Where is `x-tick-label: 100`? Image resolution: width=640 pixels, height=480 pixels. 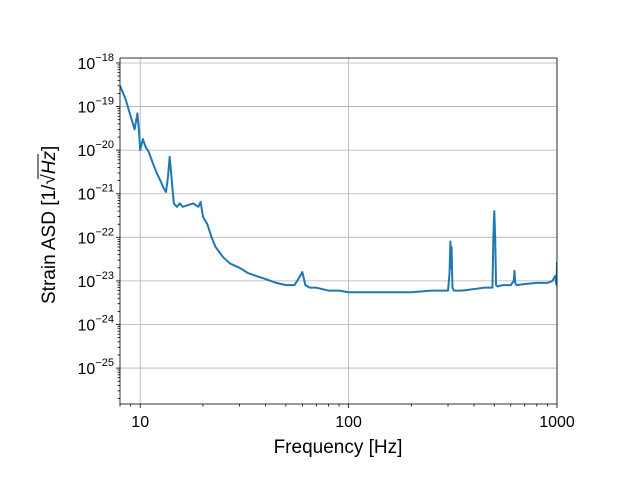
x-tick-label: 100 is located at coordinates (348, 422).